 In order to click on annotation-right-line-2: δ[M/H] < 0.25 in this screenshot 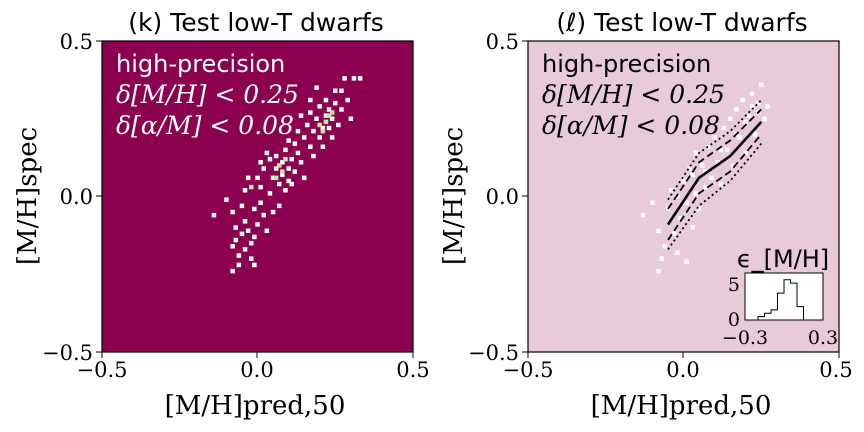, I will do `click(633, 94)`.